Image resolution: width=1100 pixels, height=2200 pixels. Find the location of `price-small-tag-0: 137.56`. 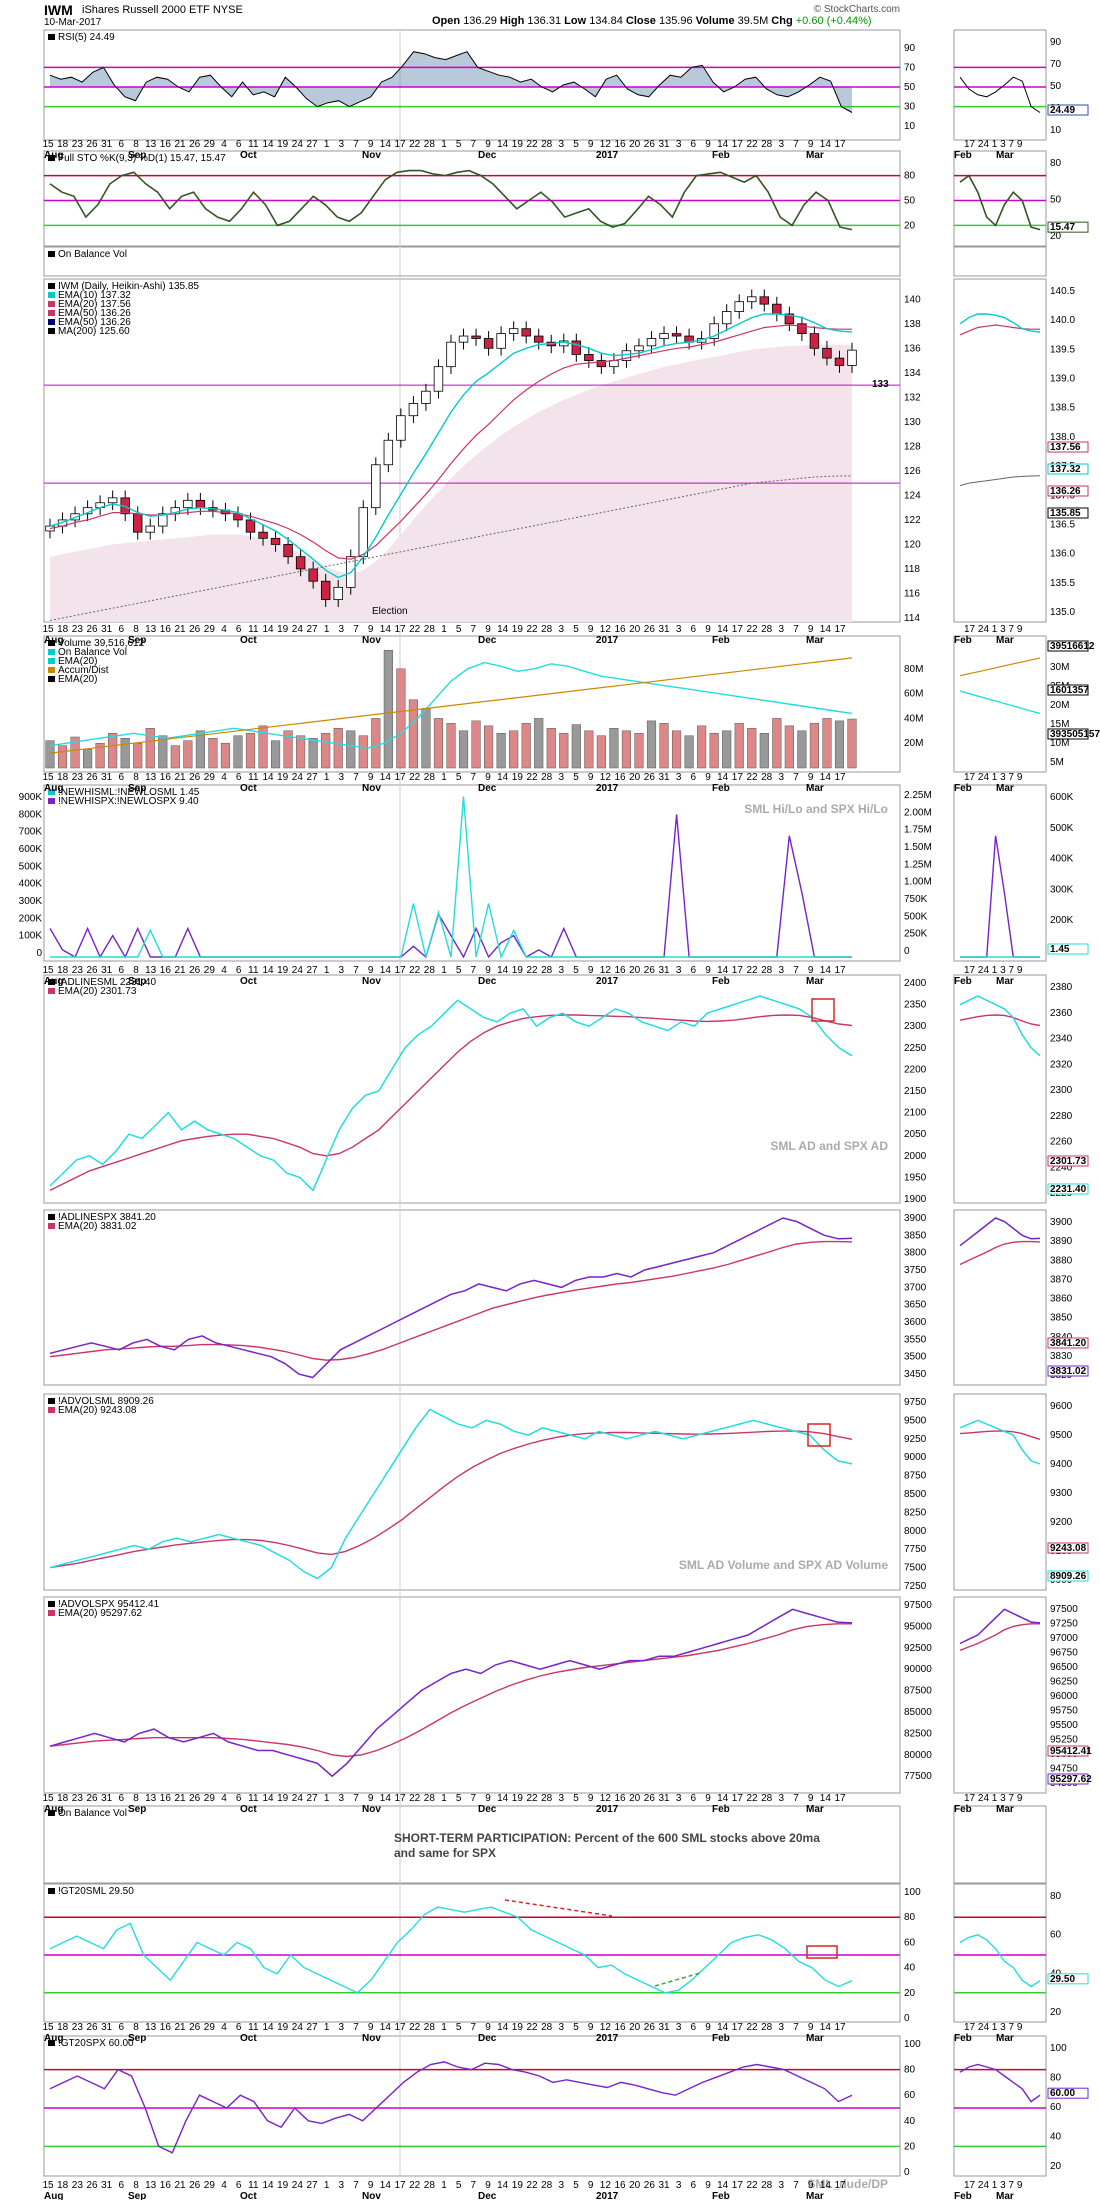

price-small-tag-0: 137.56 is located at coordinates (1065, 447).